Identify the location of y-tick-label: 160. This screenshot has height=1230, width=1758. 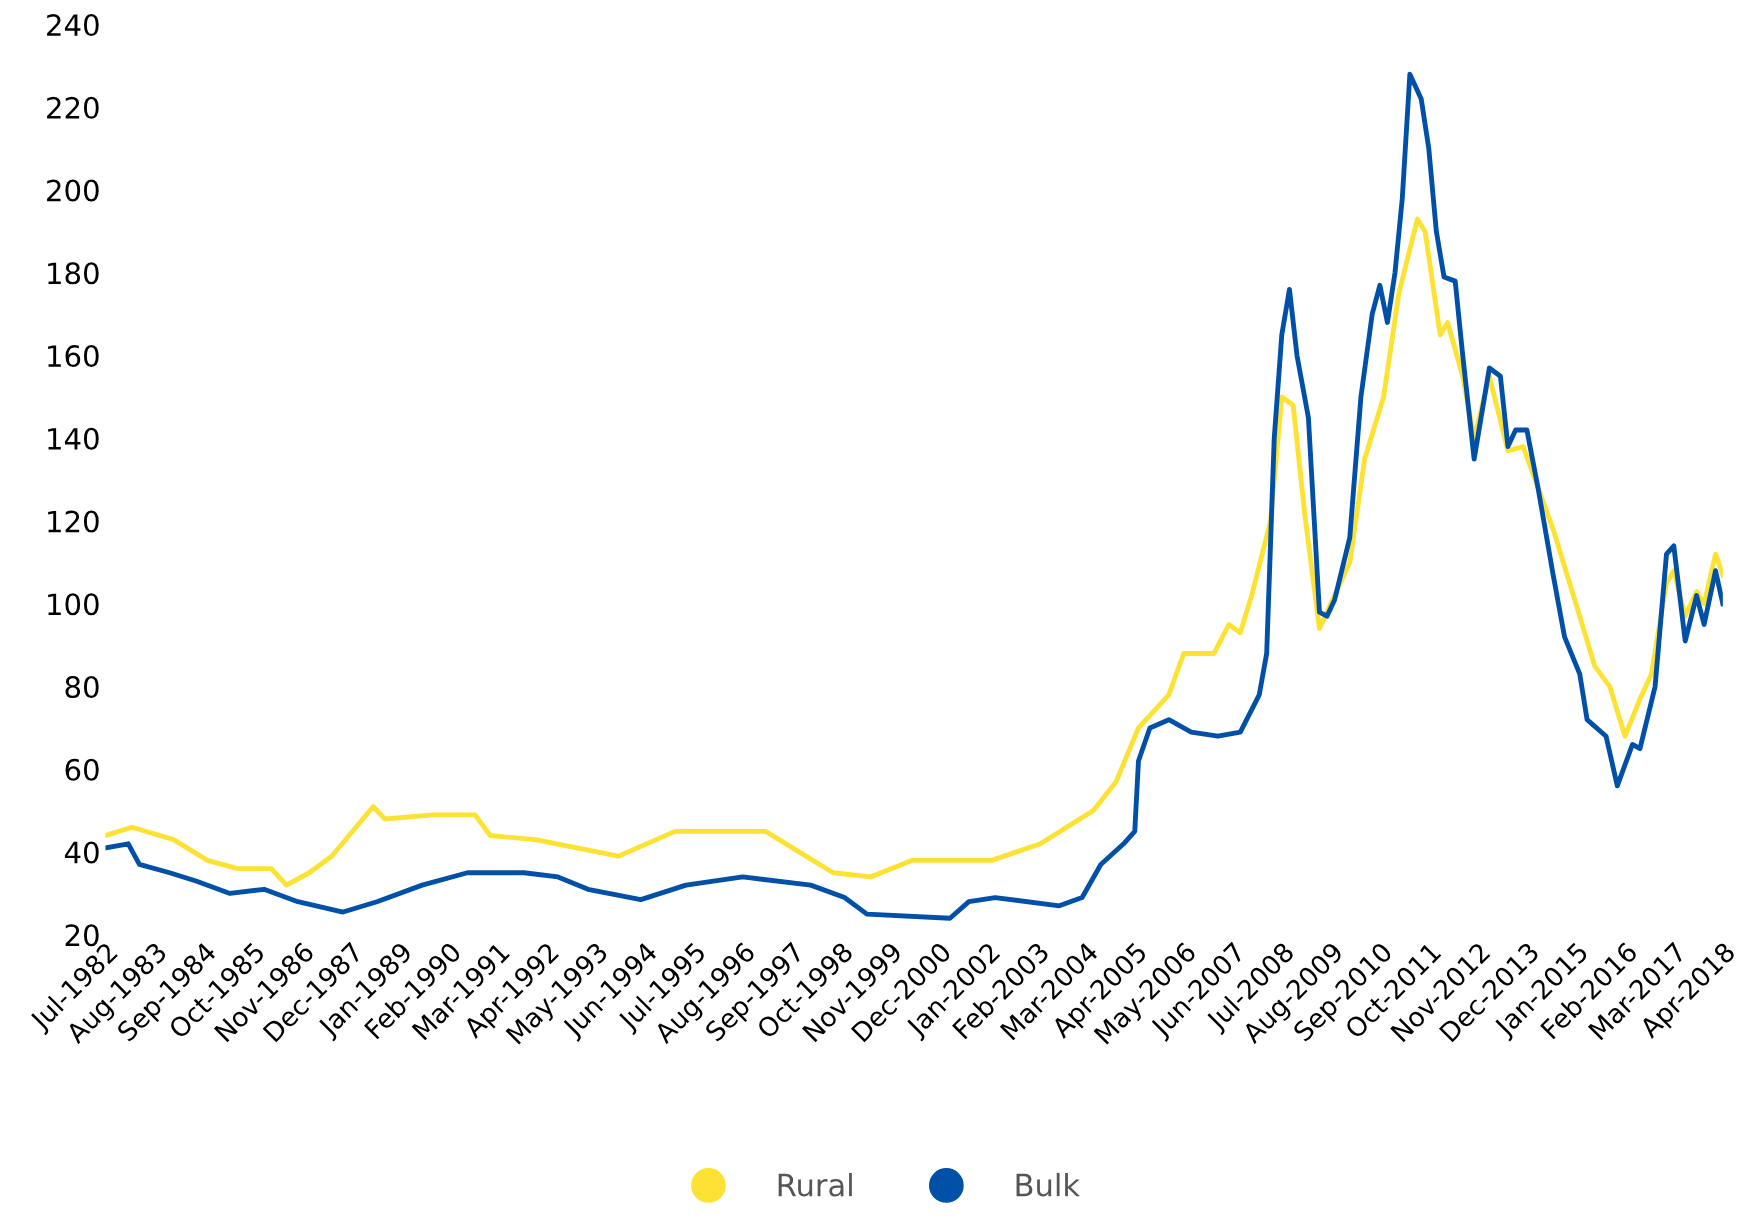
(73, 356).